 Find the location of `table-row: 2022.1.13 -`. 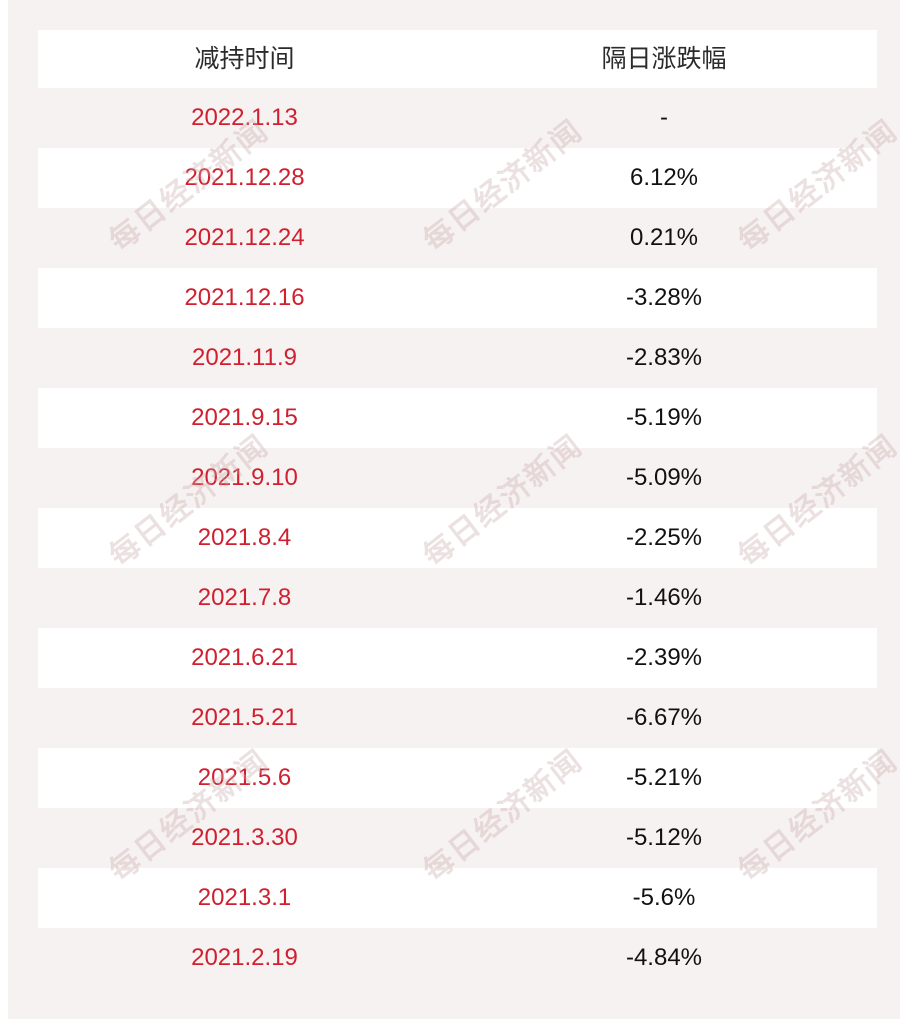

table-row: 2022.1.13 - is located at coordinates (457, 118).